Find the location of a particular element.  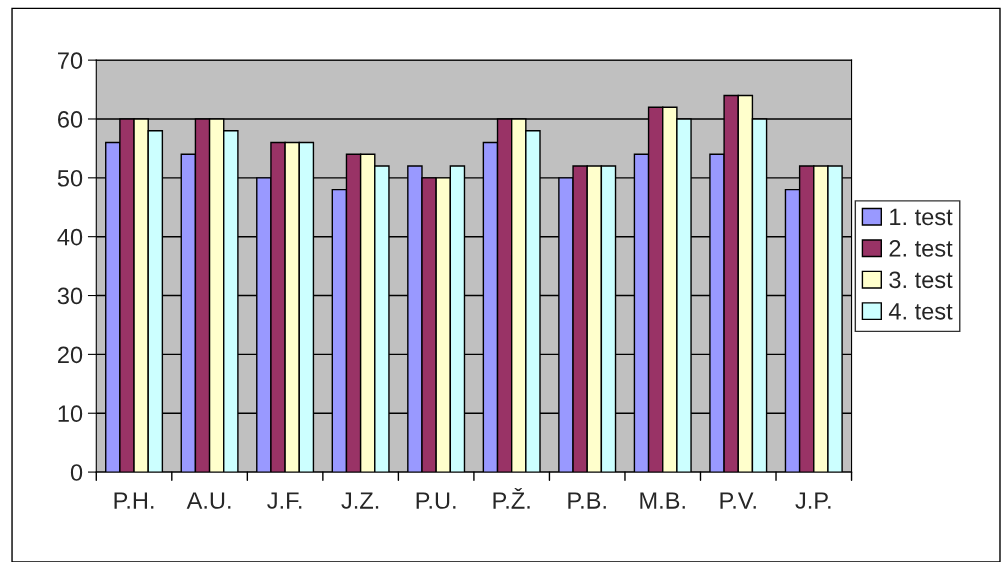

x-tick-label: J.F. is located at coordinates (284, 500).